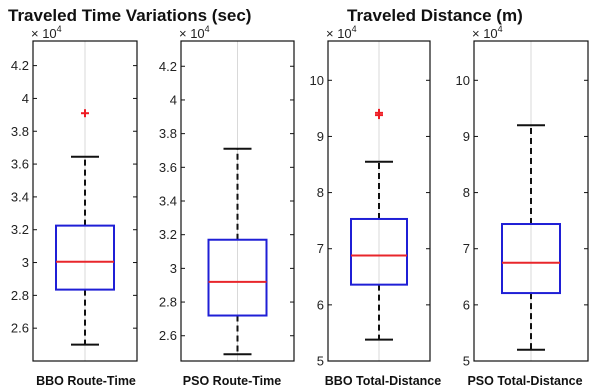  What do you see at coordinates (383, 381) in the screenshot?
I see `category-label: BBO Total-Distance` at bounding box center [383, 381].